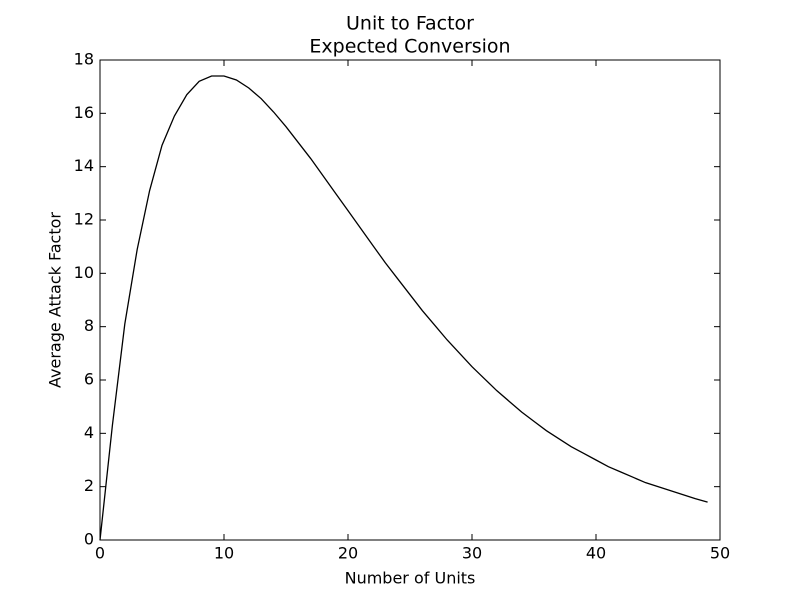  I want to click on y-tick-label: 8, so click(89, 325).